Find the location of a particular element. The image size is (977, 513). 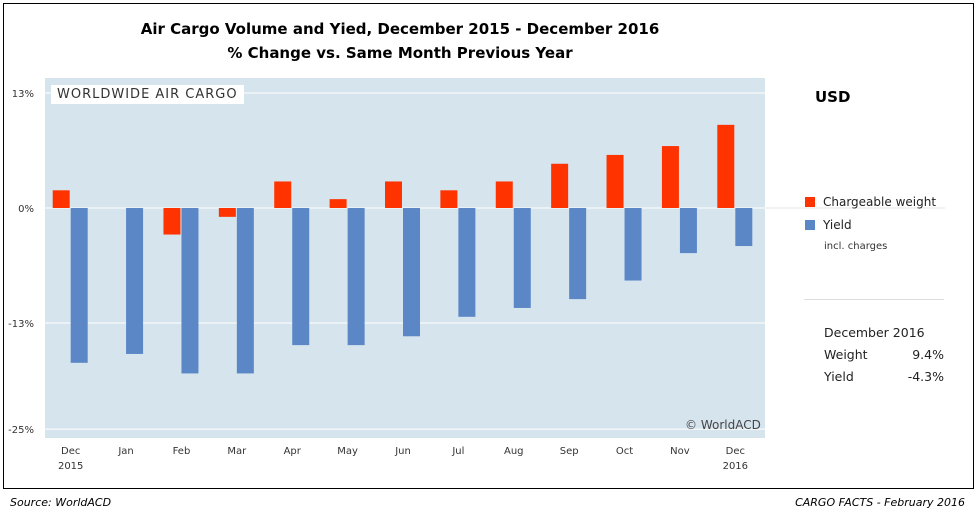

x-tick-label: Oct is located at coordinates (624, 451).